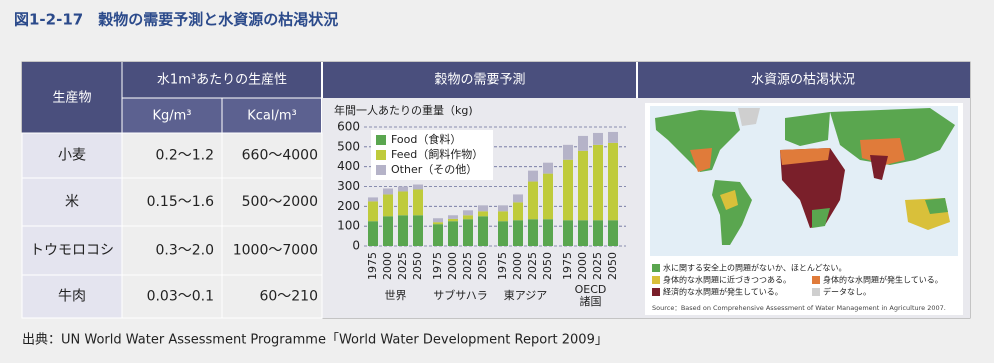 The width and height of the screenshot is (994, 363). Describe the element at coordinates (71, 98) in the screenshot. I see `column-header: 生産物` at that location.